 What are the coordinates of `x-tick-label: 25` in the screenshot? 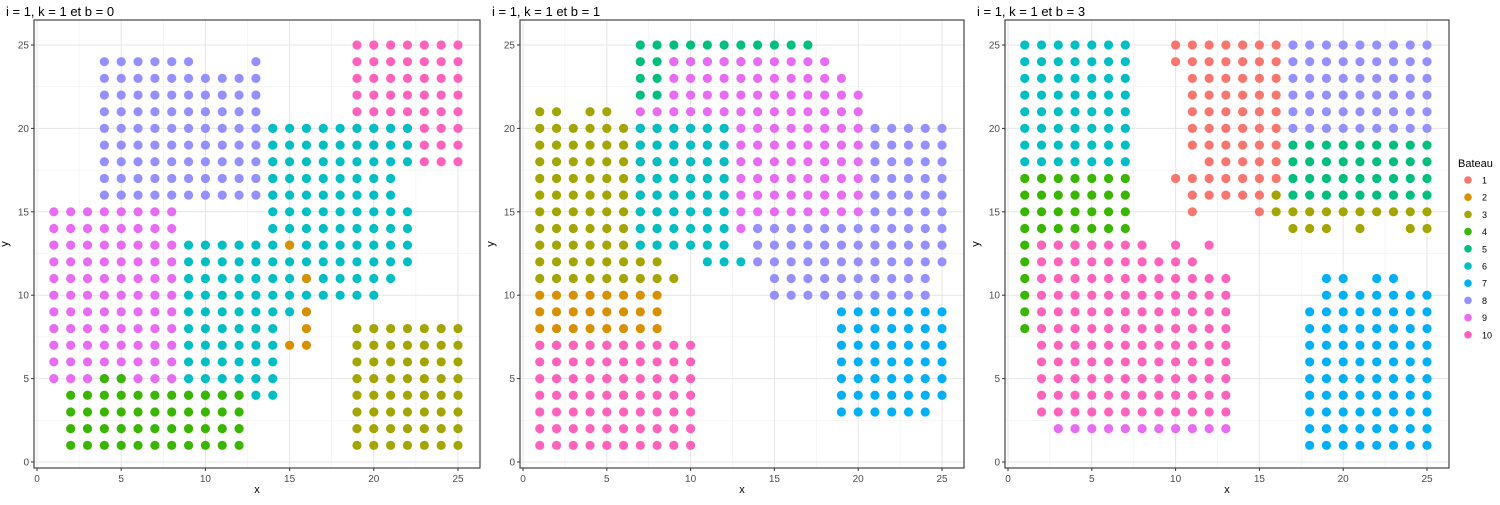 It's located at (458, 479).